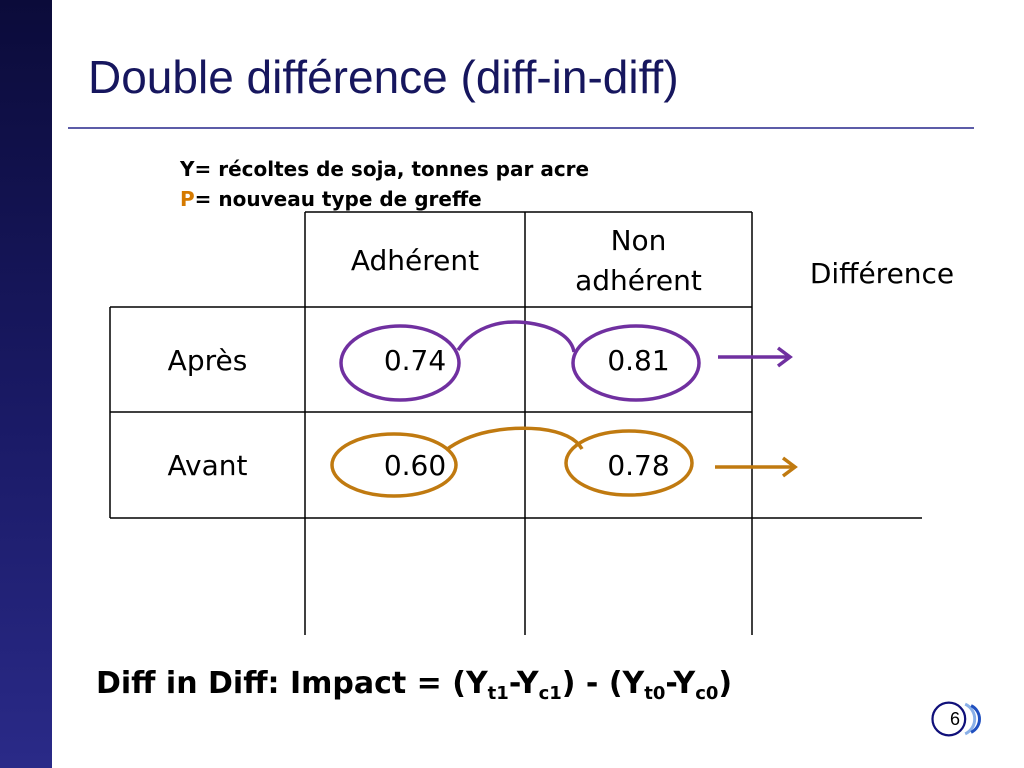  What do you see at coordinates (383, 77) in the screenshot?
I see `slide-title: Double différence (diff-in-diff)` at bounding box center [383, 77].